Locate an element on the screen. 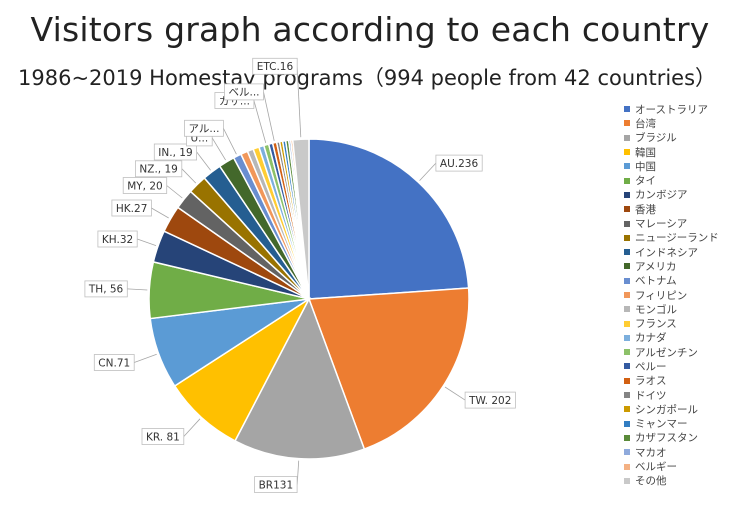  data-label-2: BR131 is located at coordinates (277, 477).